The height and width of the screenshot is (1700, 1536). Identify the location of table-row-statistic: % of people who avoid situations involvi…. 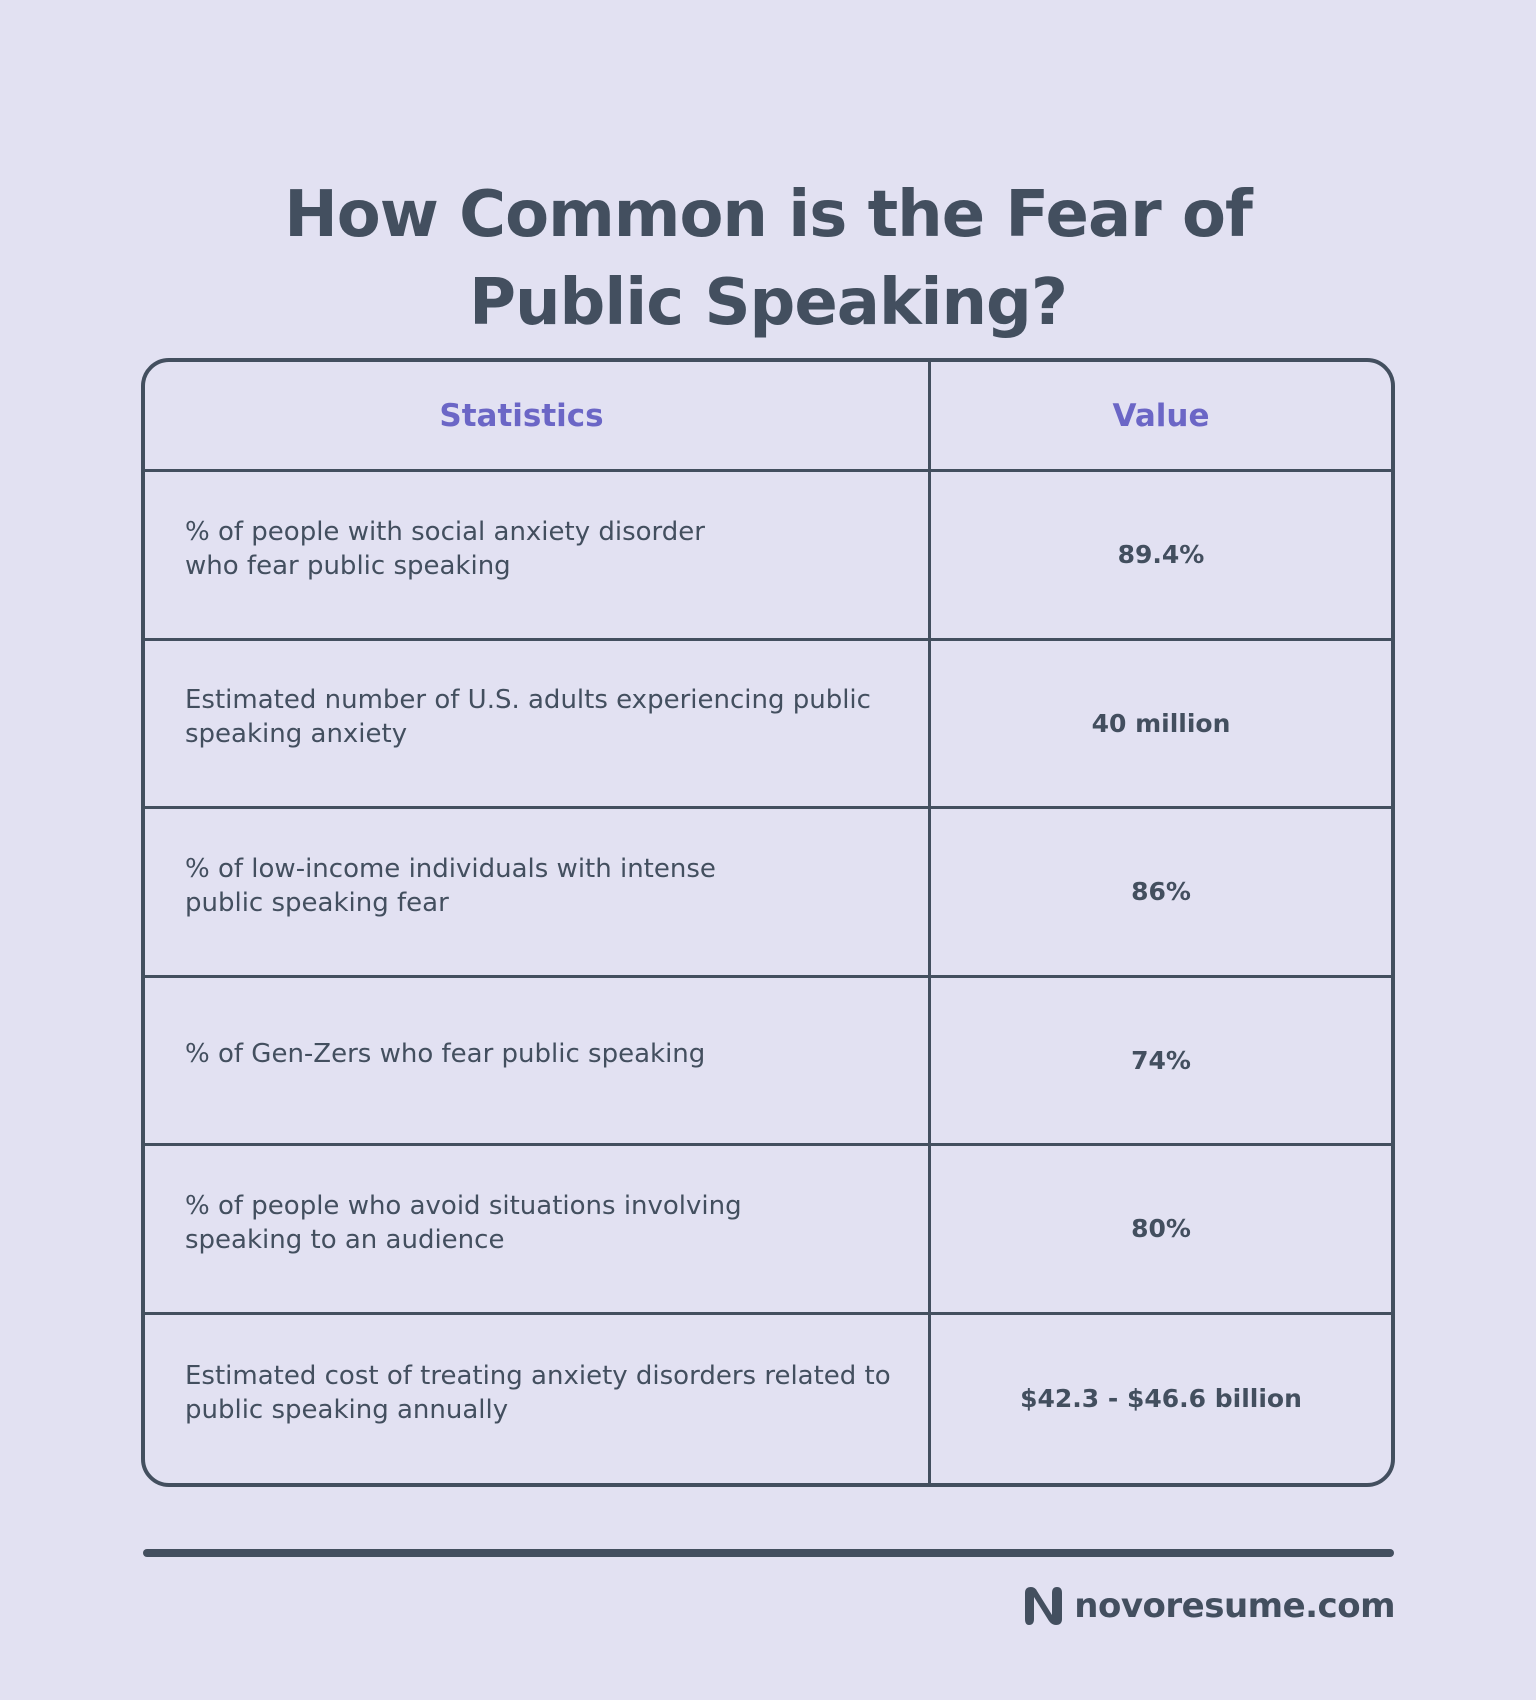
(538, 1230).